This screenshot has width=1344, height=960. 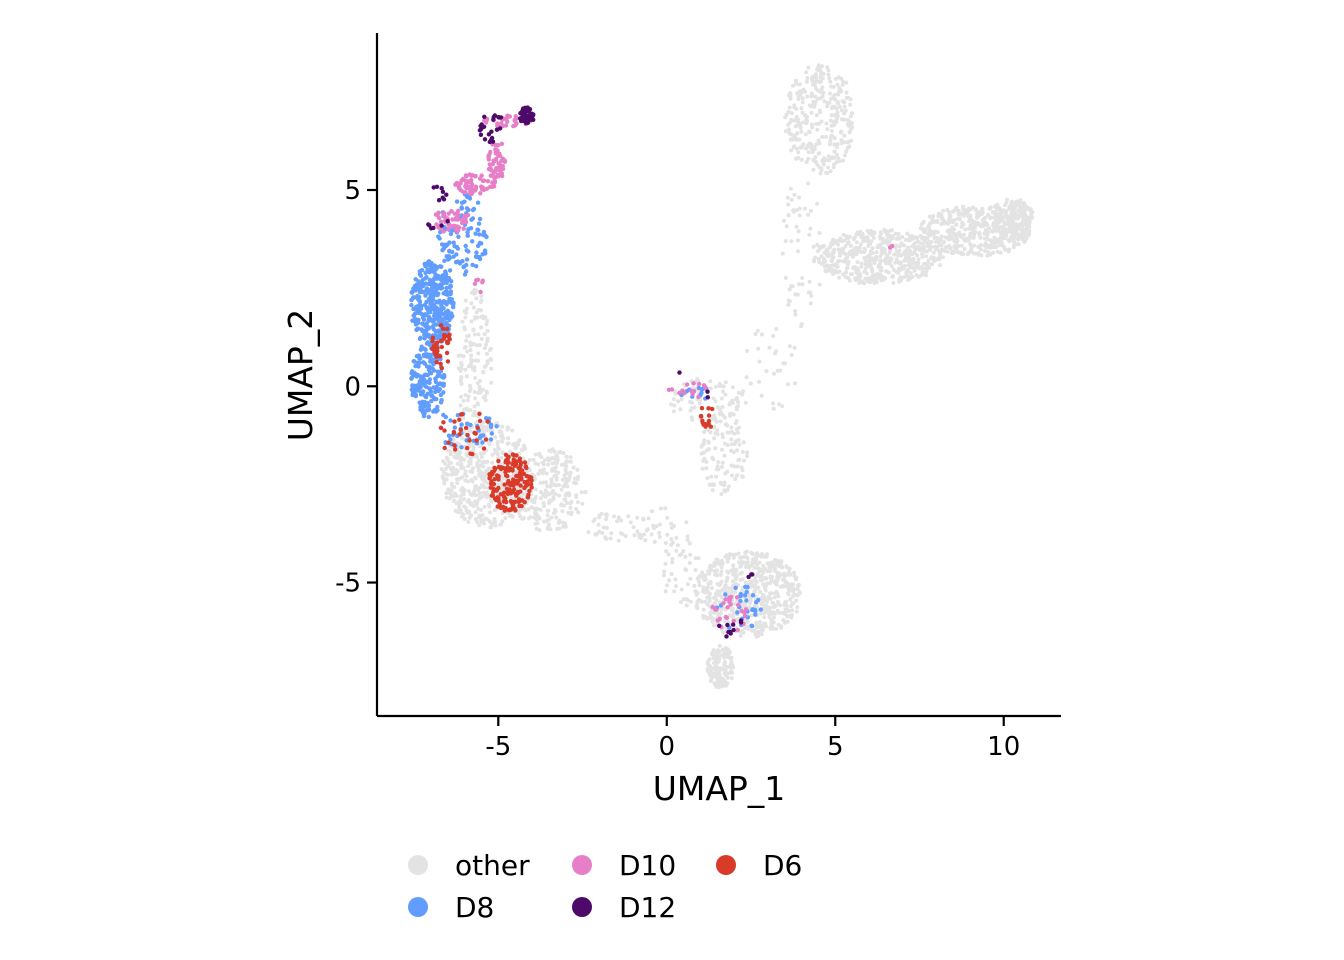 What do you see at coordinates (719, 788) in the screenshot?
I see `x-axis-title: UMAP_1` at bounding box center [719, 788].